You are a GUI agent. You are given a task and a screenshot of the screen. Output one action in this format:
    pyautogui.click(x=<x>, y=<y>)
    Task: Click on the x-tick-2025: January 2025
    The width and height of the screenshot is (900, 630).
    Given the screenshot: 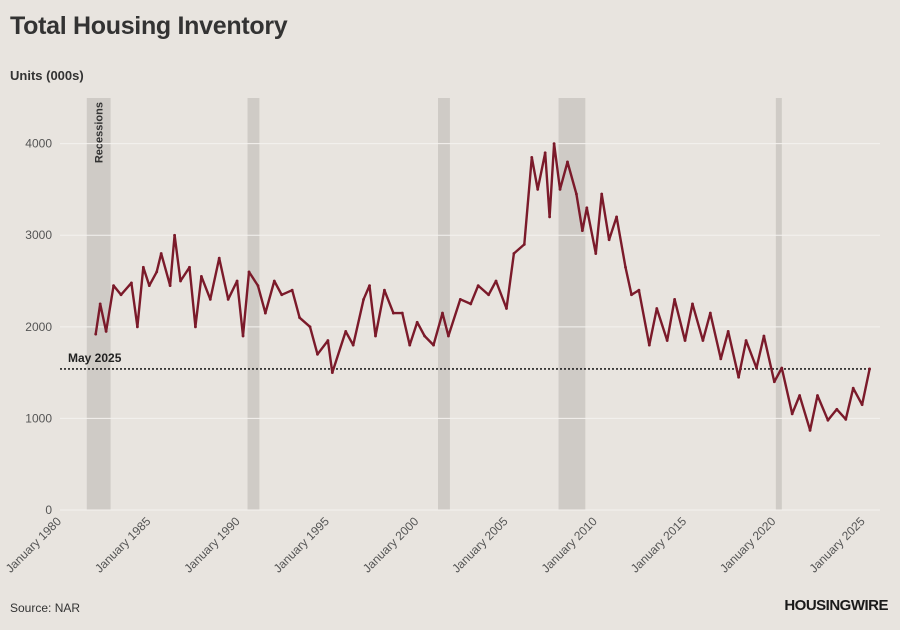 What is the action you would take?
    pyautogui.click(x=837, y=545)
    